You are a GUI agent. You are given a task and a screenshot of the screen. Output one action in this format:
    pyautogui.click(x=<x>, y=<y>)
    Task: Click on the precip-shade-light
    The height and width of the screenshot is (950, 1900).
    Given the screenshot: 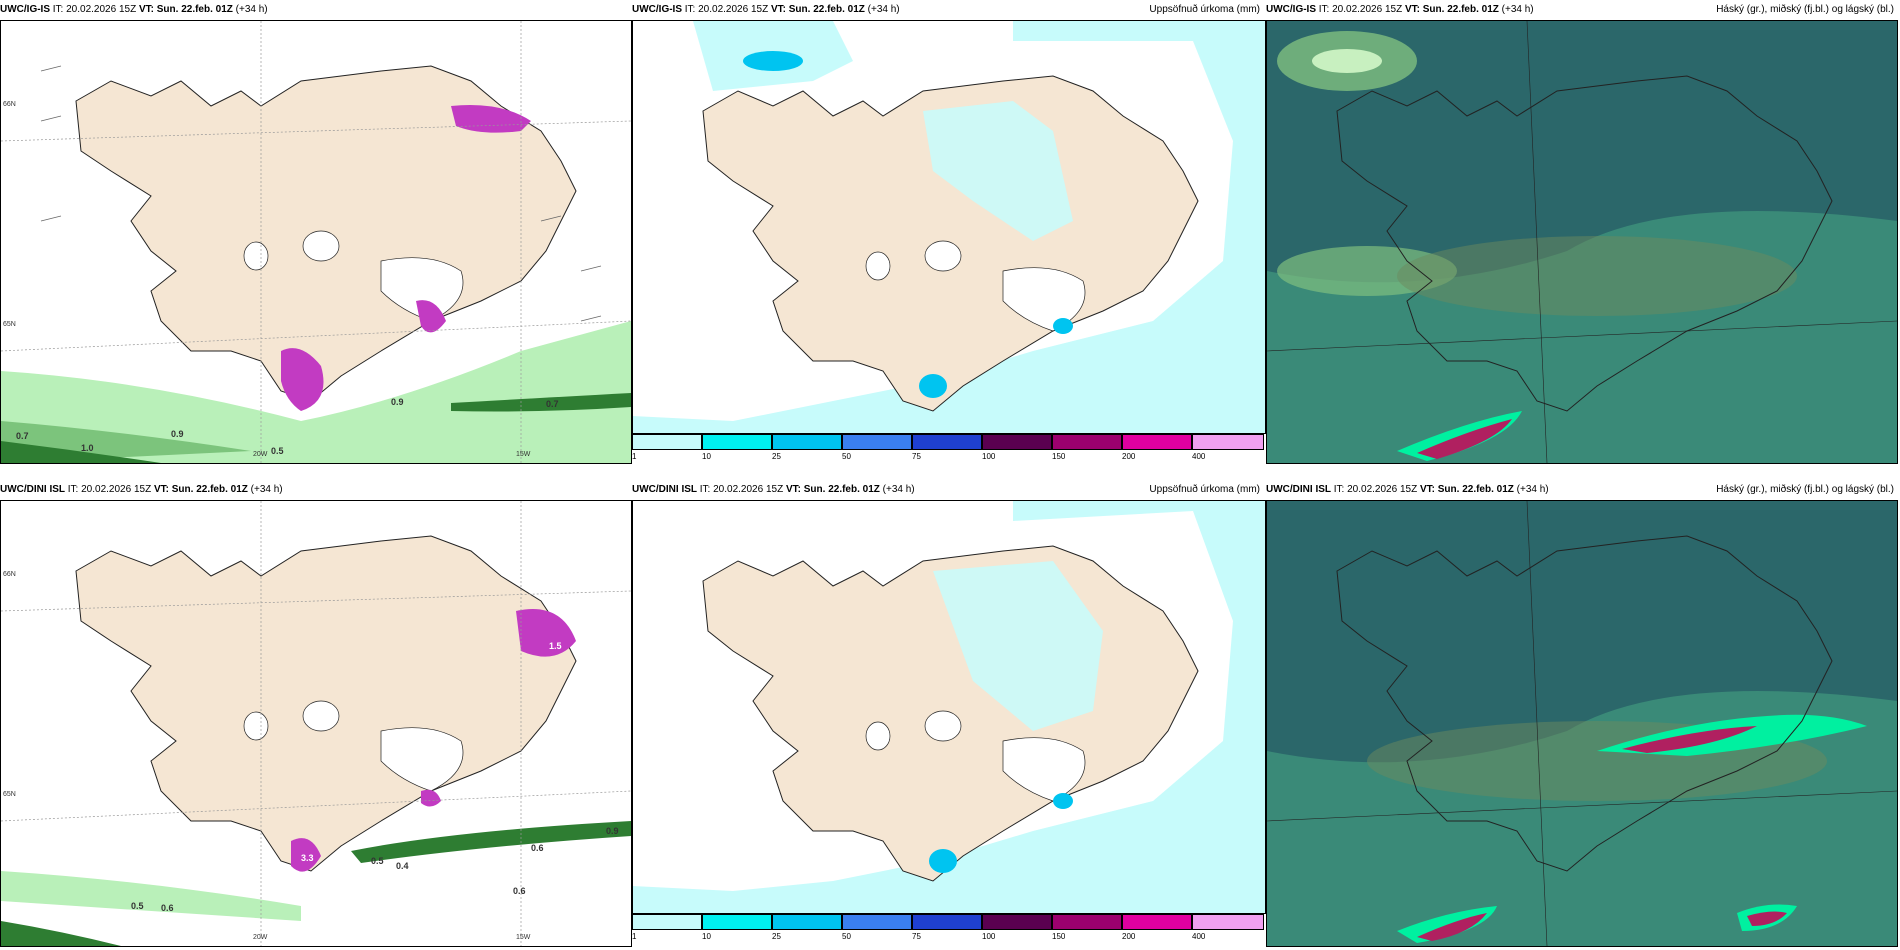 What is the action you would take?
    pyautogui.click(x=316, y=392)
    